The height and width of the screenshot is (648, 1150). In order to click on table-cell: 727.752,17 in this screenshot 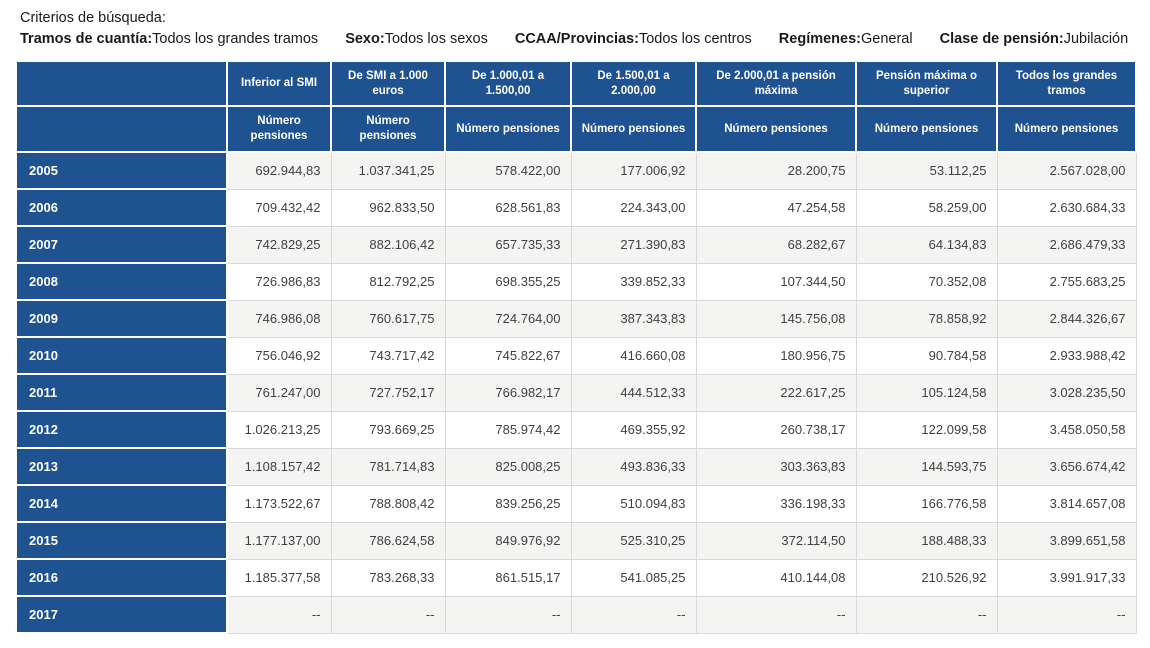, I will do `click(388, 392)`.